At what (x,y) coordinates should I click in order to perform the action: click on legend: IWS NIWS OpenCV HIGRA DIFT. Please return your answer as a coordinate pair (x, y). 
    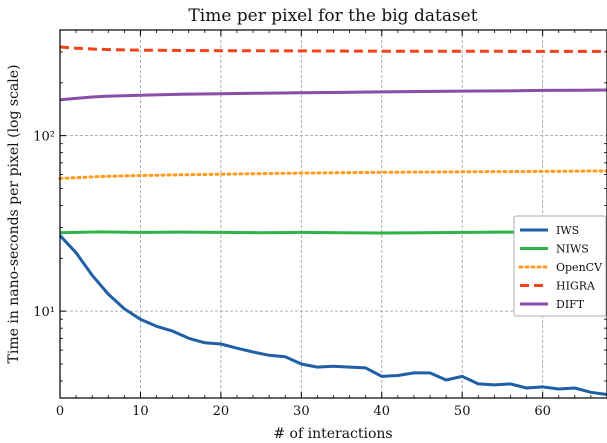
    Looking at the image, I should click on (560, 266).